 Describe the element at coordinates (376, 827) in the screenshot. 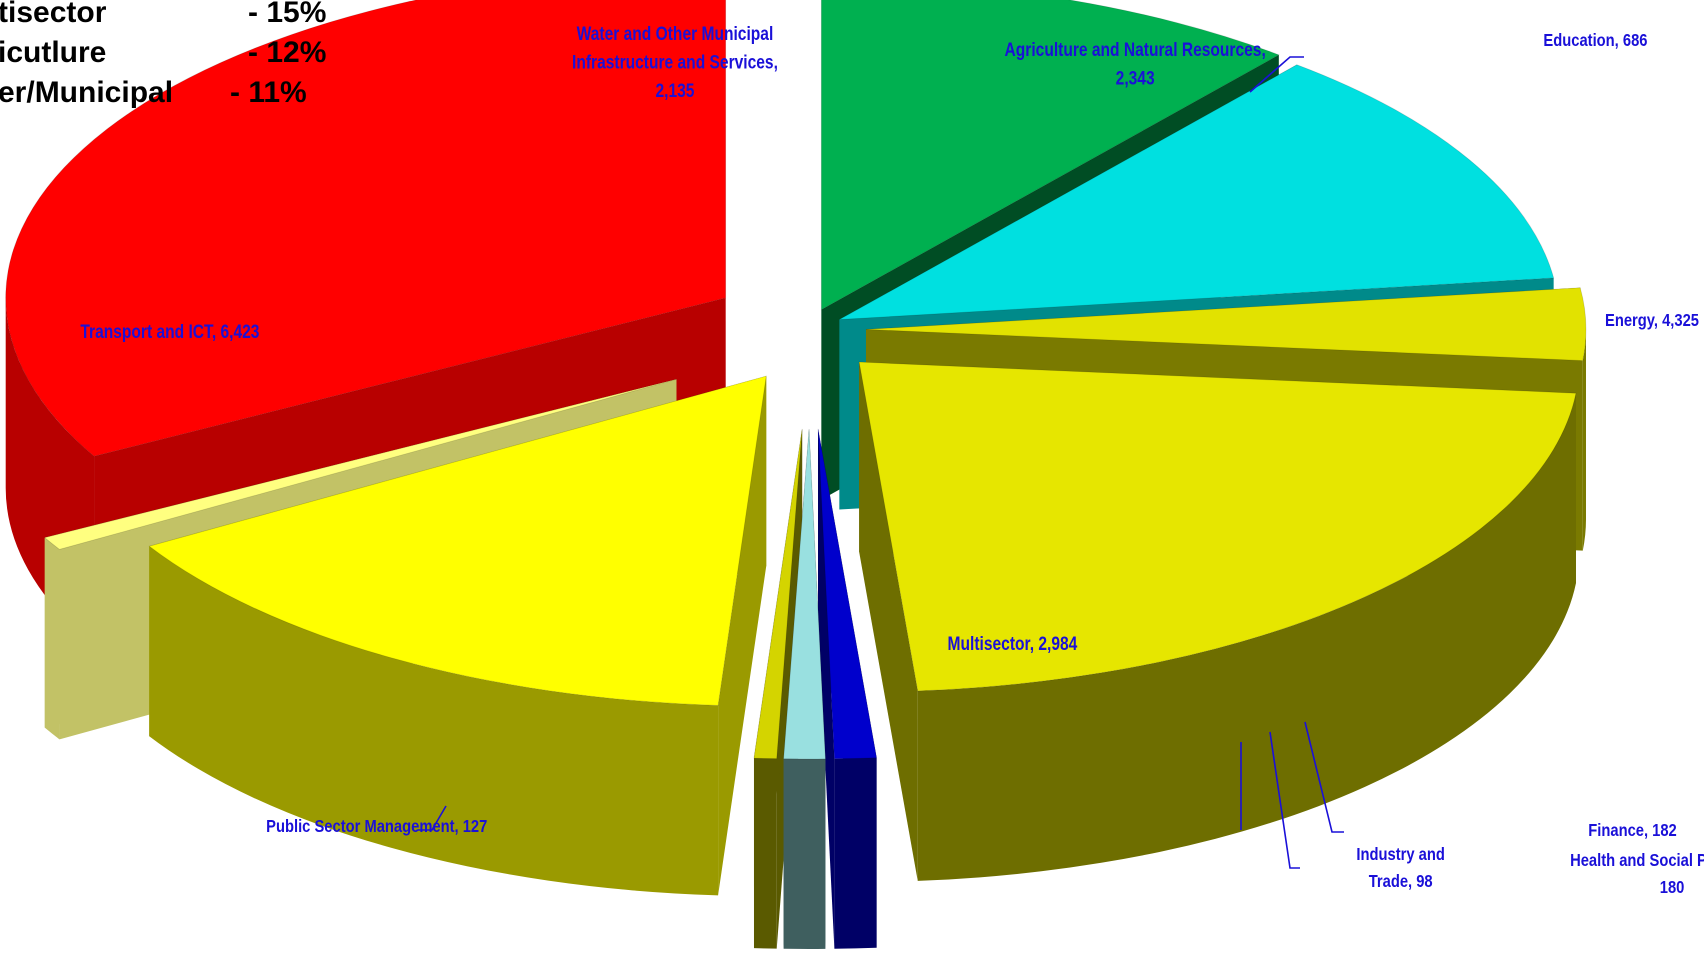

I see `data-label-public-sector-management: Public Sector Management, 127` at that location.